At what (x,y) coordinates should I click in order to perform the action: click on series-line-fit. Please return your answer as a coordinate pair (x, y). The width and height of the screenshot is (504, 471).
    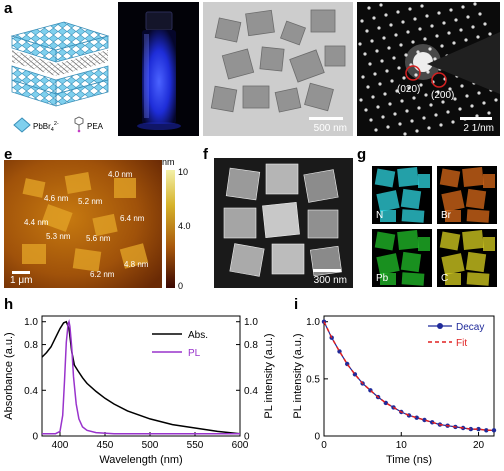
    Looking at the image, I should click on (408, 376).